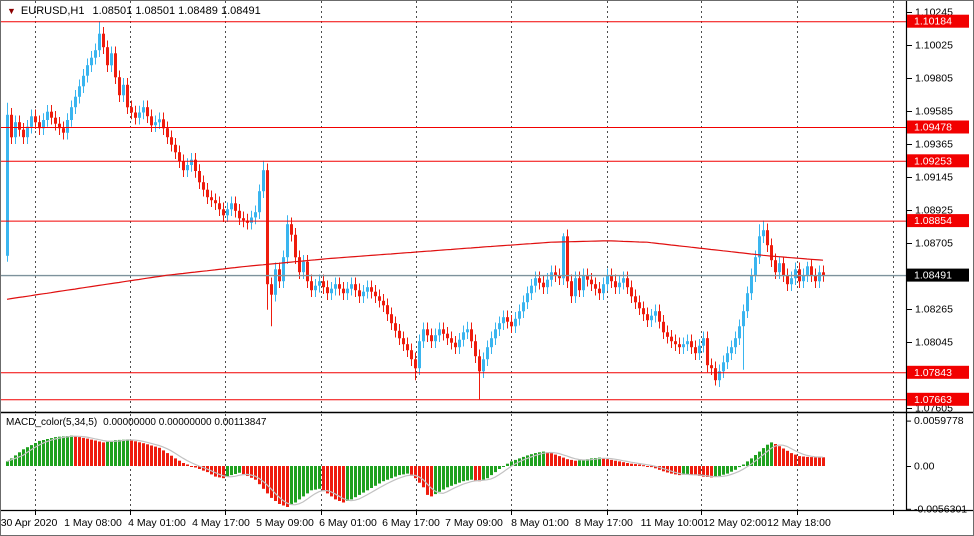 The image size is (974, 536). What do you see at coordinates (933, 400) in the screenshot?
I see `level-price-badge-text: 1.07663` at bounding box center [933, 400].